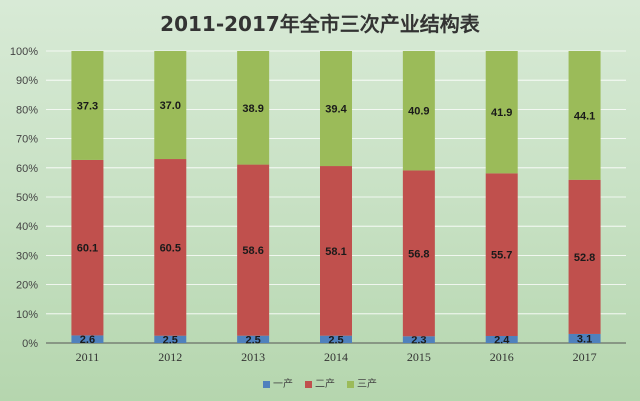  I want to click on data-label: 2.6, so click(87, 340).